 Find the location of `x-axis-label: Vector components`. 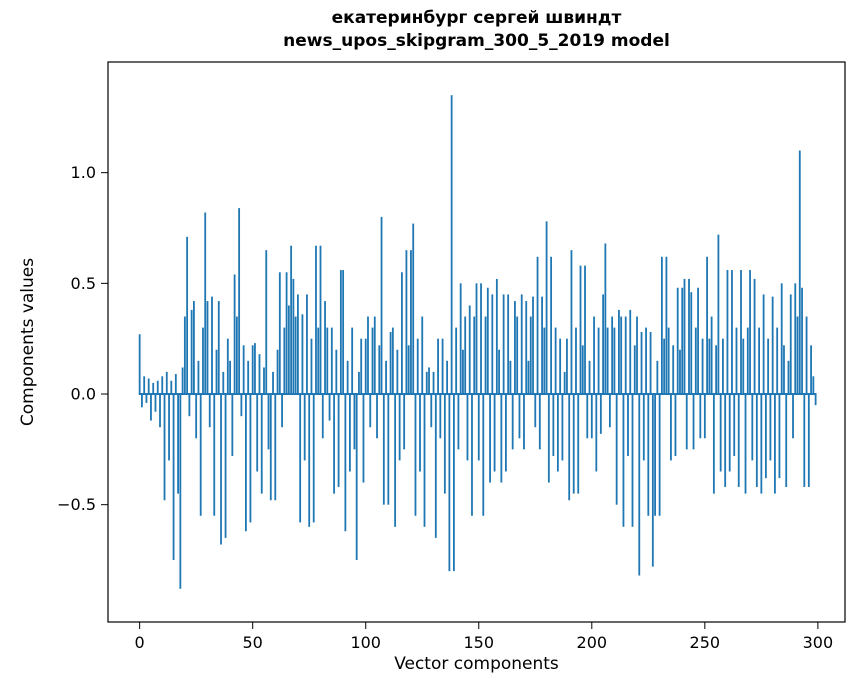

x-axis-label: Vector components is located at coordinates (476, 664).